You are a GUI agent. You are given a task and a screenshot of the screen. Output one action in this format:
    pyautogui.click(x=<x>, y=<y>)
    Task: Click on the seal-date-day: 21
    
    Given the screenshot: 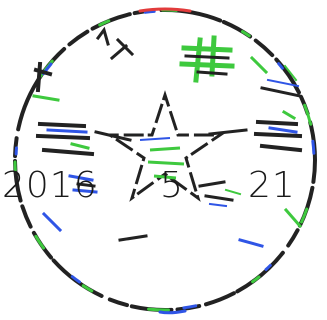 What is the action you would take?
    pyautogui.click(x=272, y=185)
    